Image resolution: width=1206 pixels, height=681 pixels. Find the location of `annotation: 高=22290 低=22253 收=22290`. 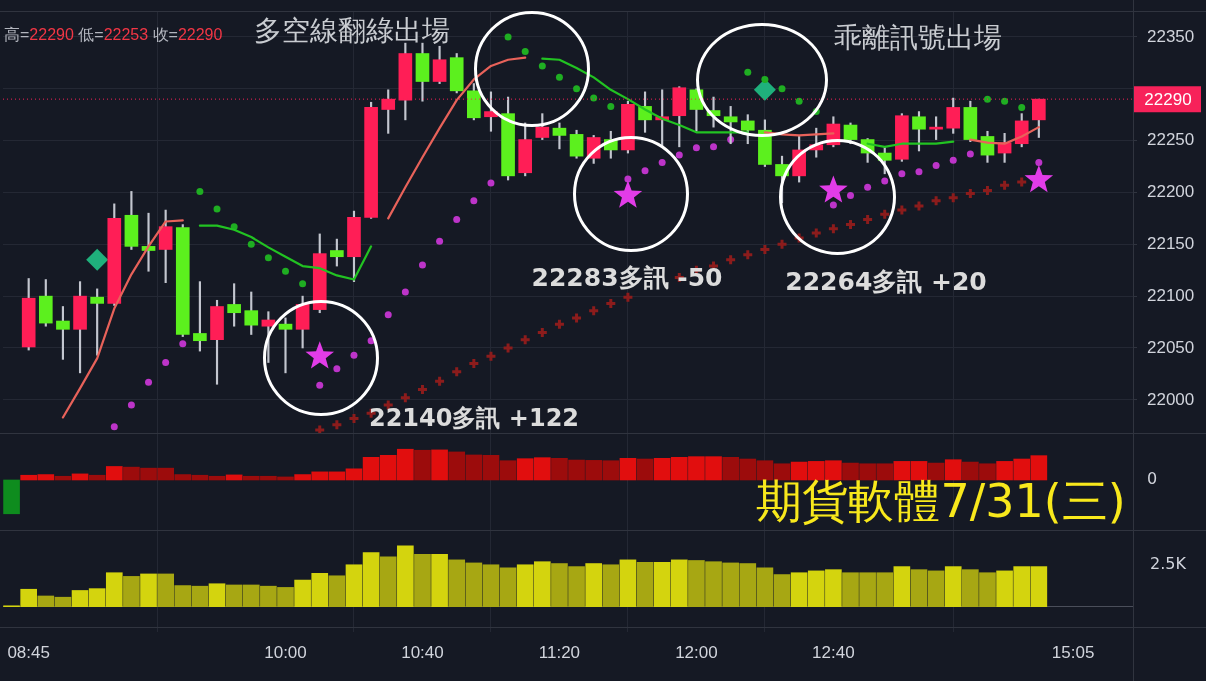

annotation: 高=22290 低=22253 收=22290 is located at coordinates (115, 35).